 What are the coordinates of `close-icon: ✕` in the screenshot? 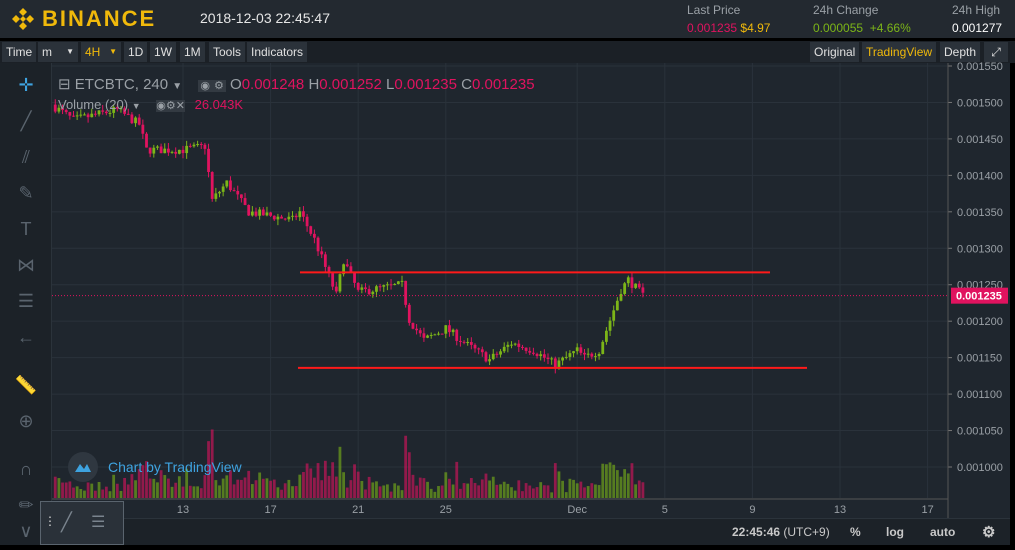 It's located at (180, 106).